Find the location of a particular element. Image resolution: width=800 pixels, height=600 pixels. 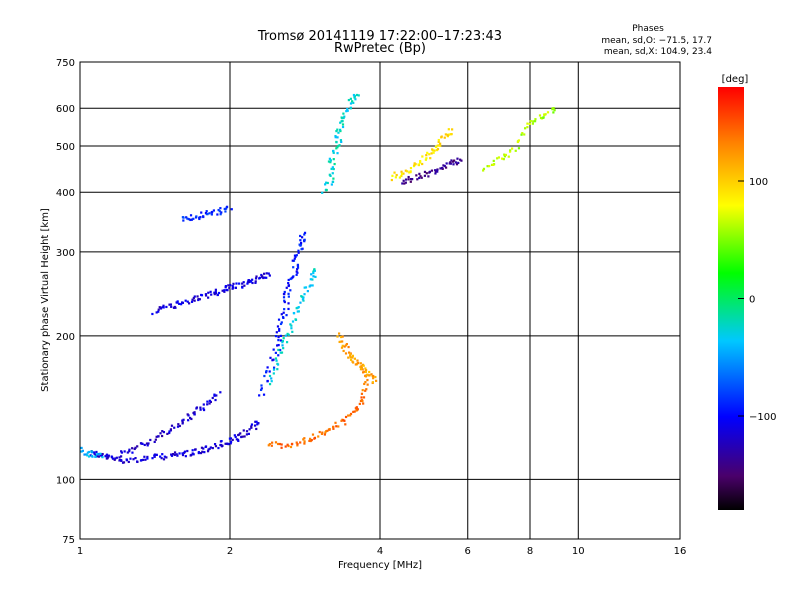

y-tick-label-3: 300 is located at coordinates (65, 253).